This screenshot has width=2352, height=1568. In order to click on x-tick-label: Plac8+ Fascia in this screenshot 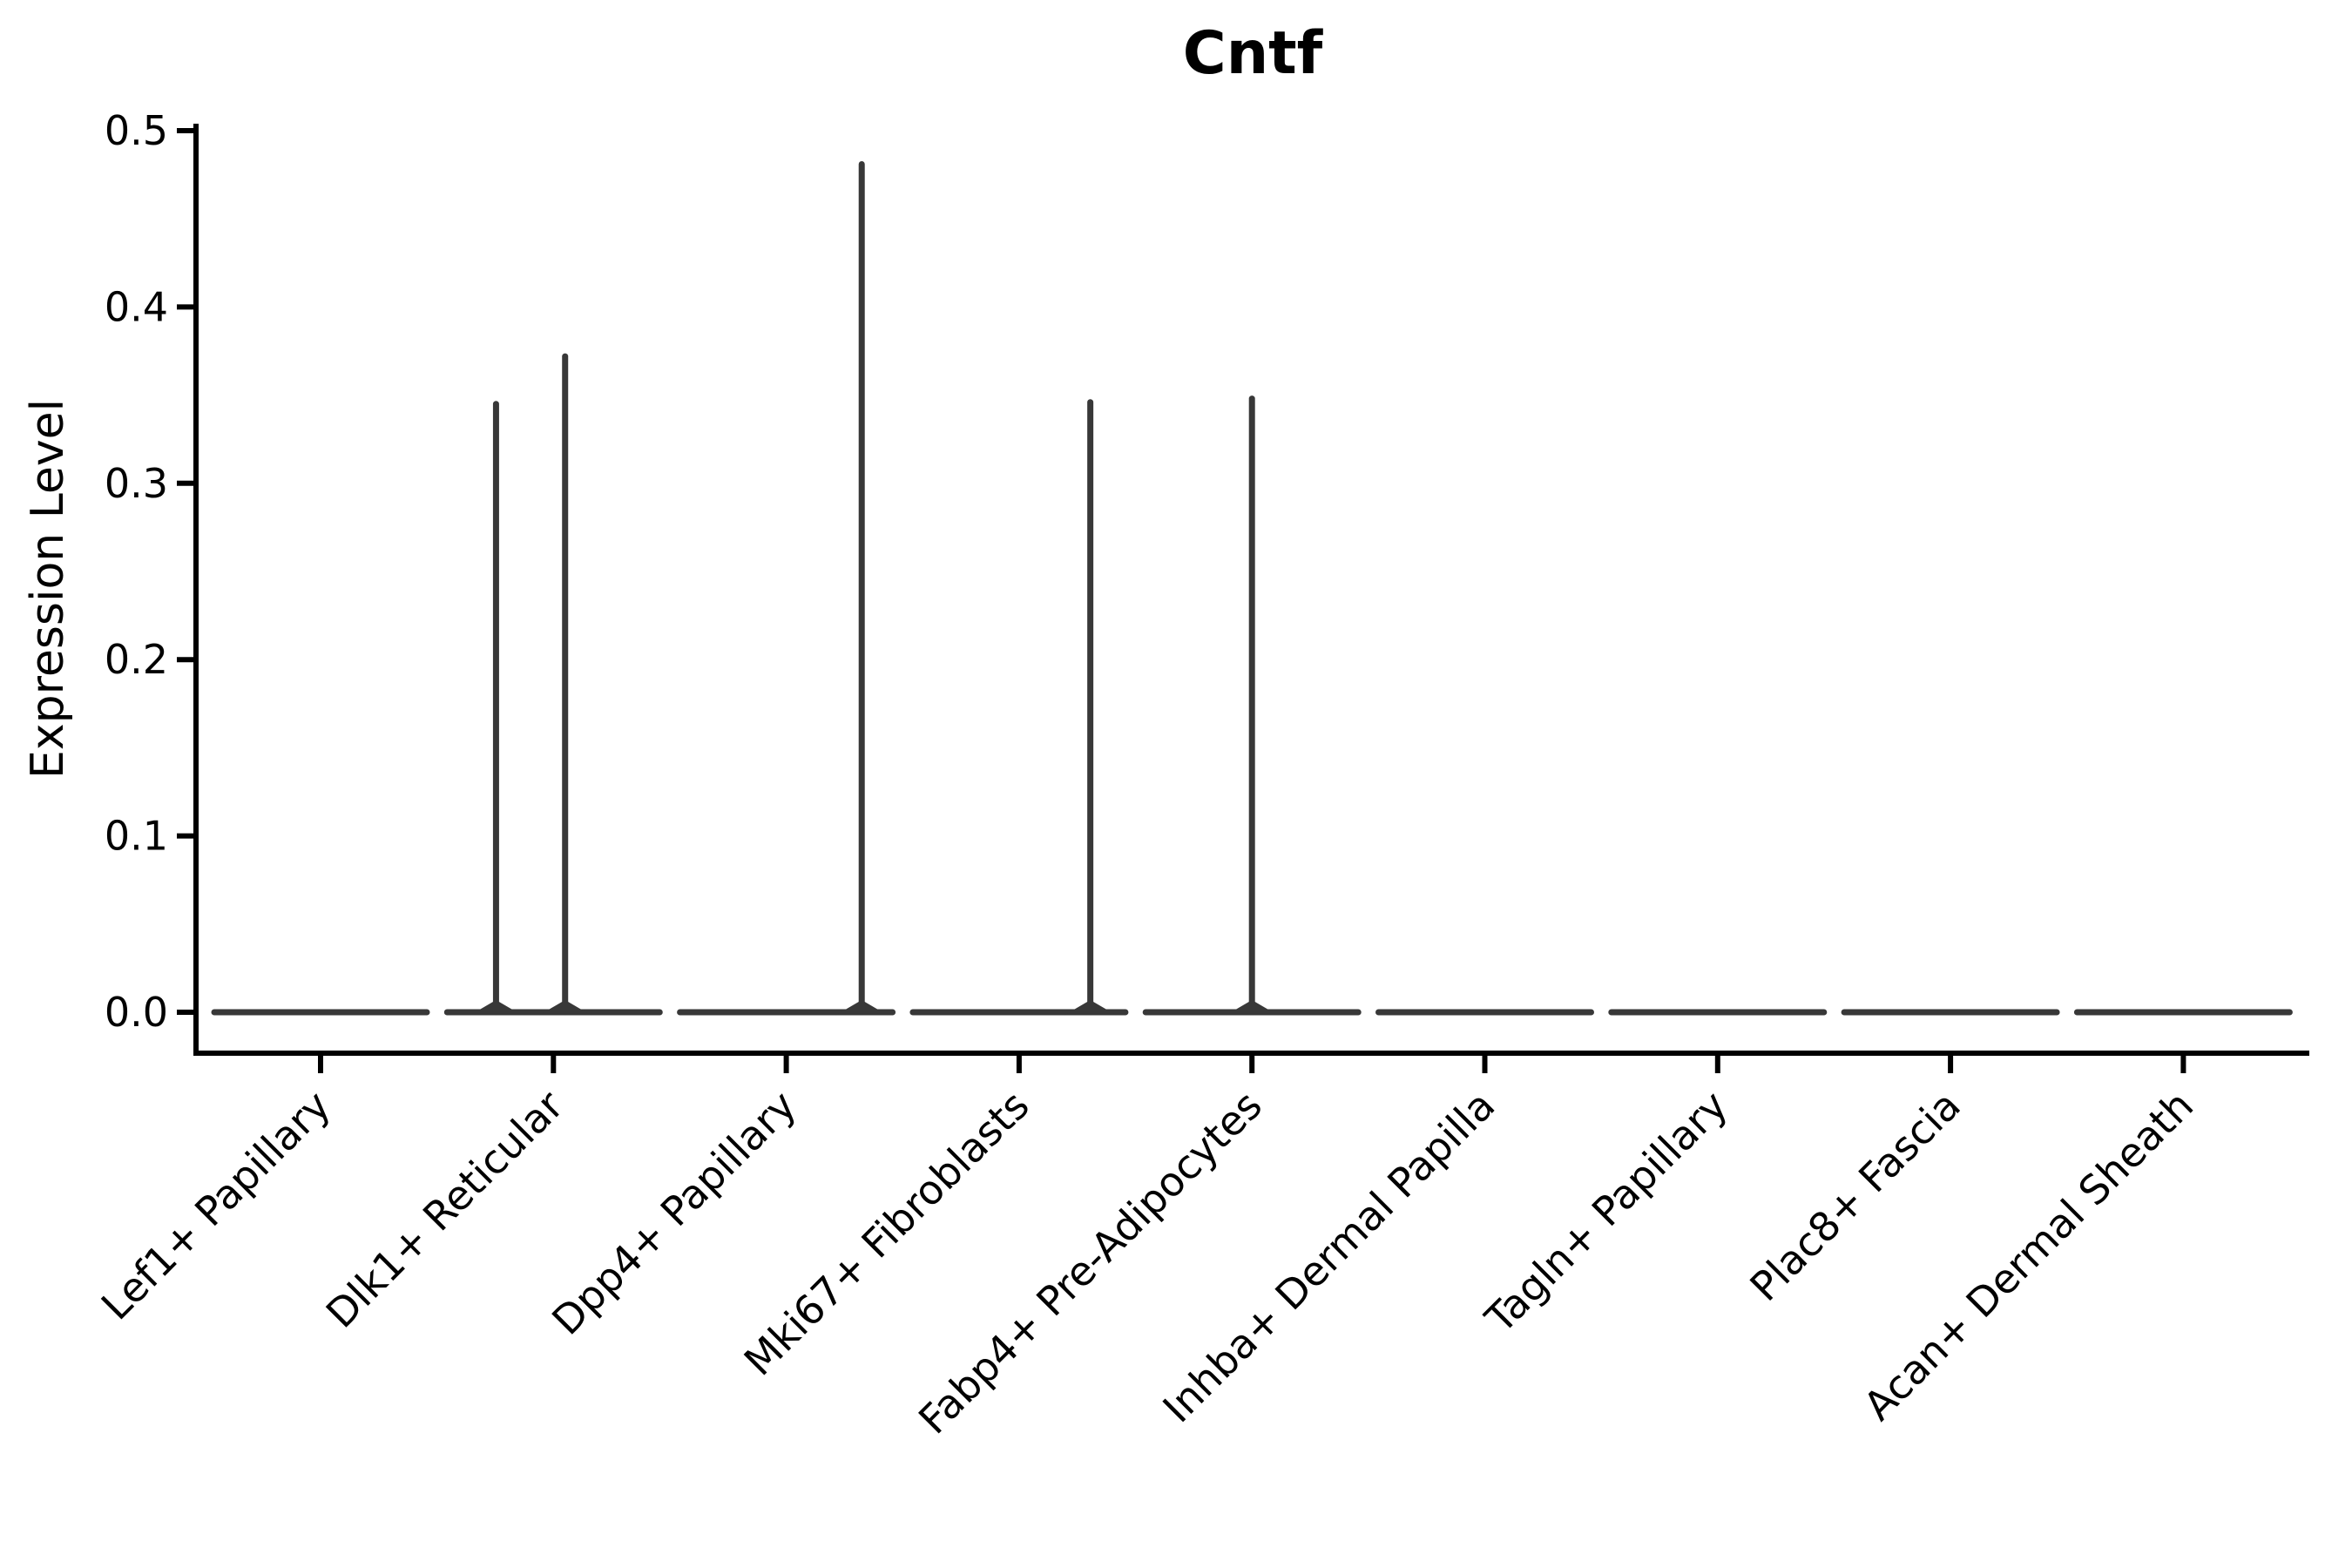, I will do `click(1854, 1196)`.